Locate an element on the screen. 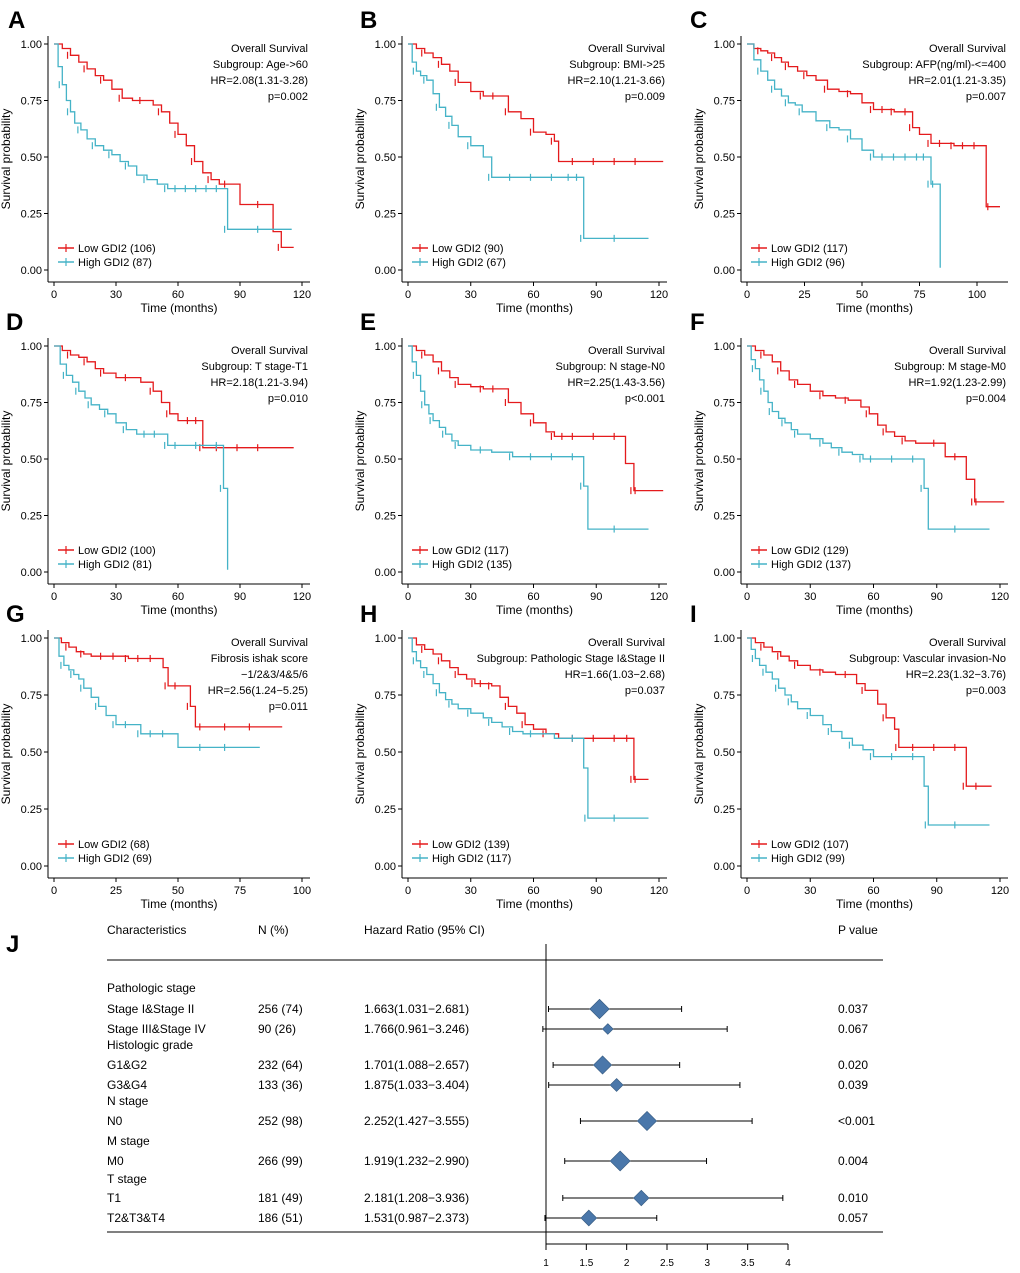  chart-annotation: HR=2.08(1.31-3.28) is located at coordinates (259, 81).